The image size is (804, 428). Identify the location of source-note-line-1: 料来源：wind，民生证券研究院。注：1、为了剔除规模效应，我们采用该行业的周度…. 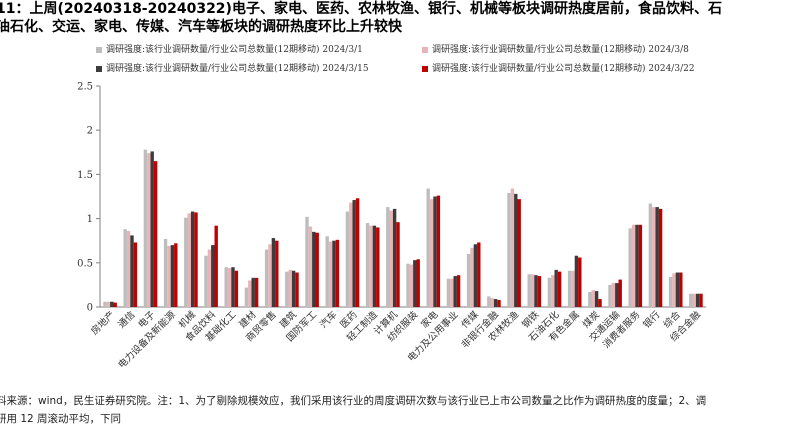
(353, 401).